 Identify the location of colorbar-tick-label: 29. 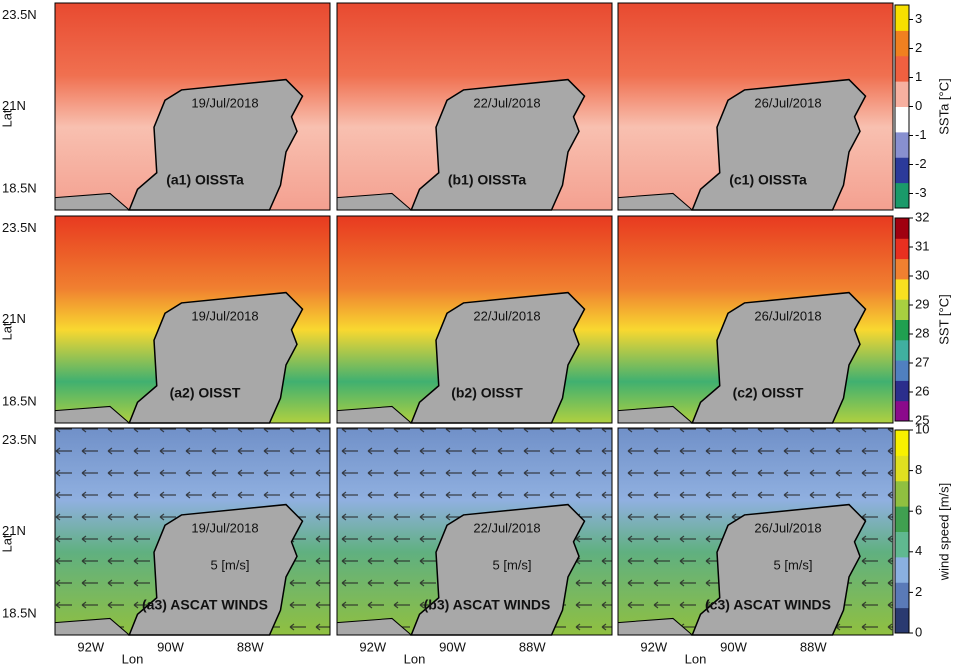
(922, 303).